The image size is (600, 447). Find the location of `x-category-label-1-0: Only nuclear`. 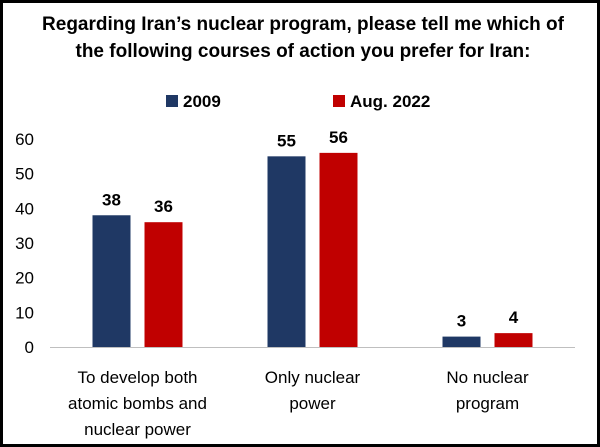

x-category-label-1-0: Only nuclear is located at coordinates (313, 377).